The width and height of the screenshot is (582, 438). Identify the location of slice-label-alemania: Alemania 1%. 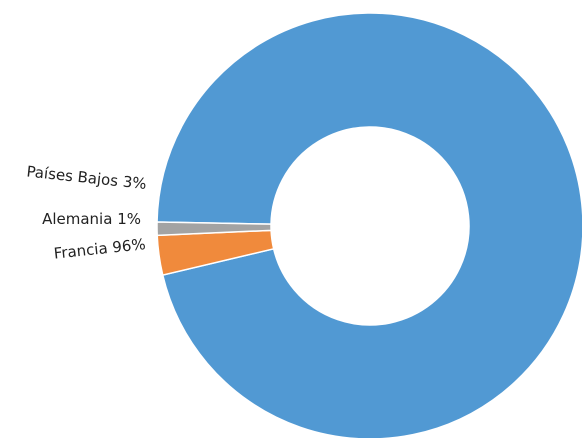
(91, 219).